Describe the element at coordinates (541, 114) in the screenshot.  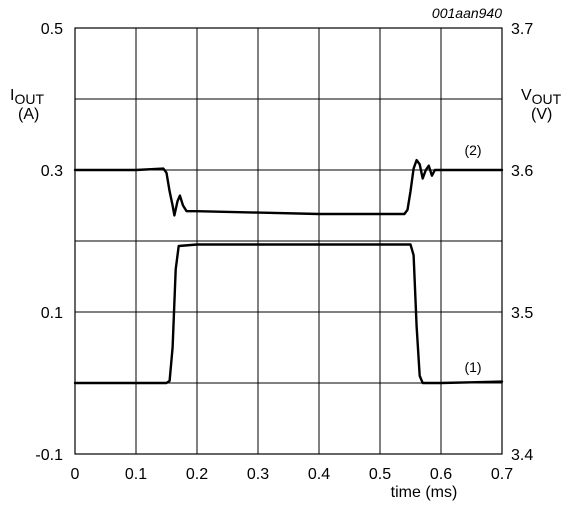
I see `right-axis-unit: (V)` at that location.